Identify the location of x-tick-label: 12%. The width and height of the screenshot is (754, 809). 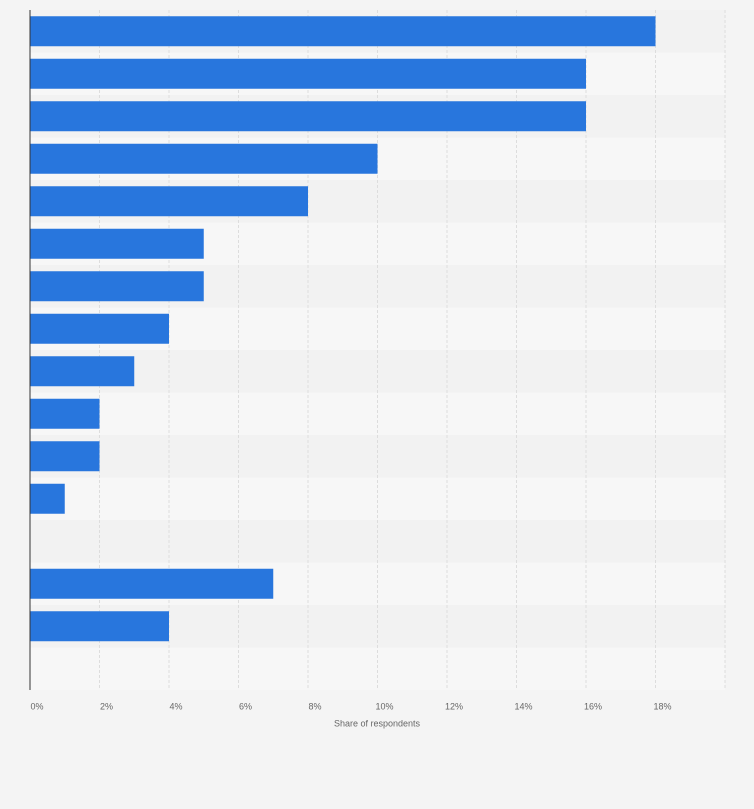
(454, 706).